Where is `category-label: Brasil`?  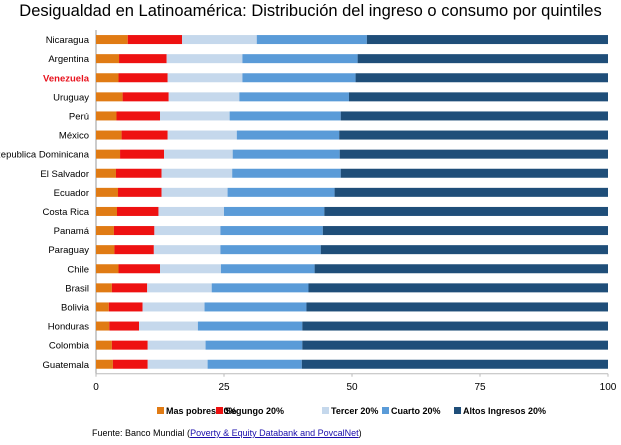 category-label: Brasil is located at coordinates (77, 288).